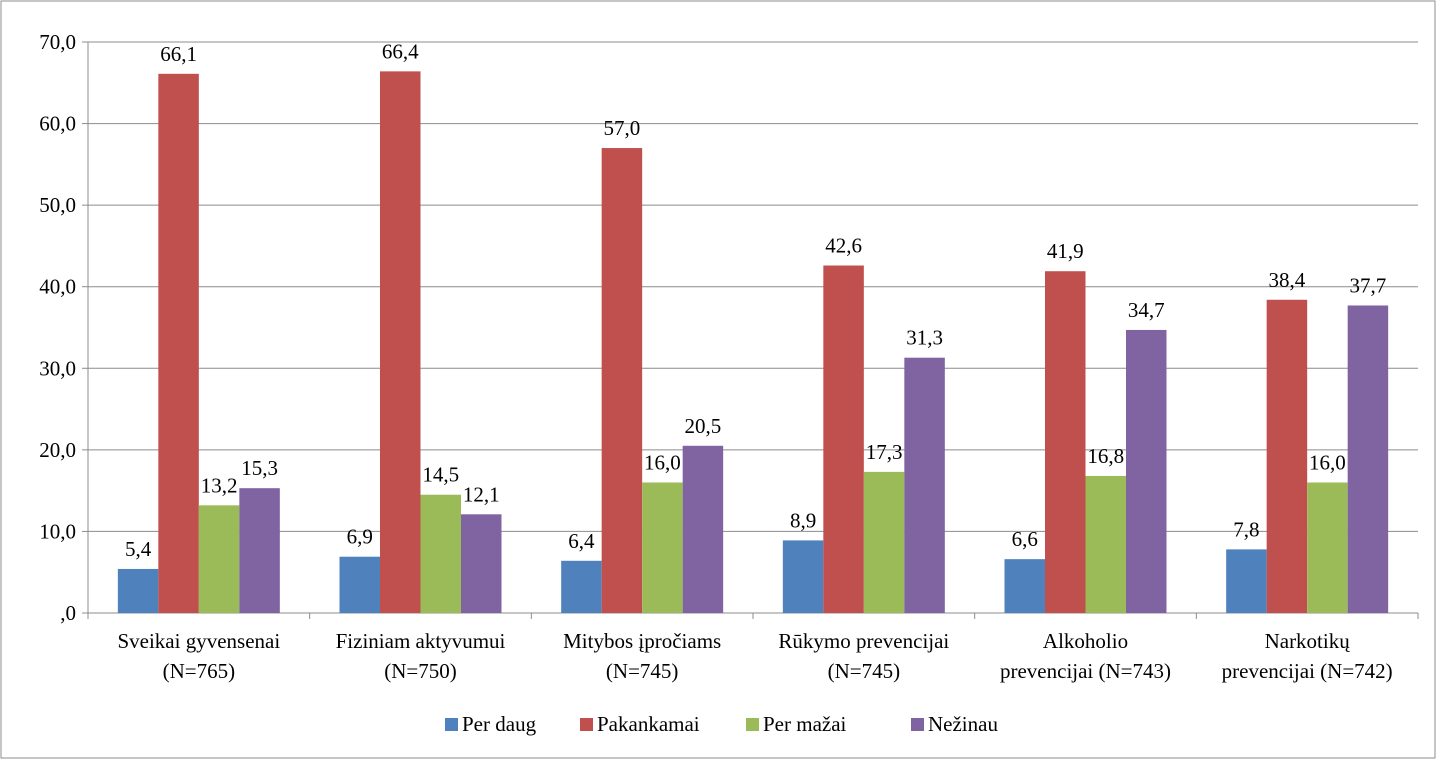 Image resolution: width=1436 pixels, height=759 pixels. I want to click on data-label: 14,5, so click(440, 475).